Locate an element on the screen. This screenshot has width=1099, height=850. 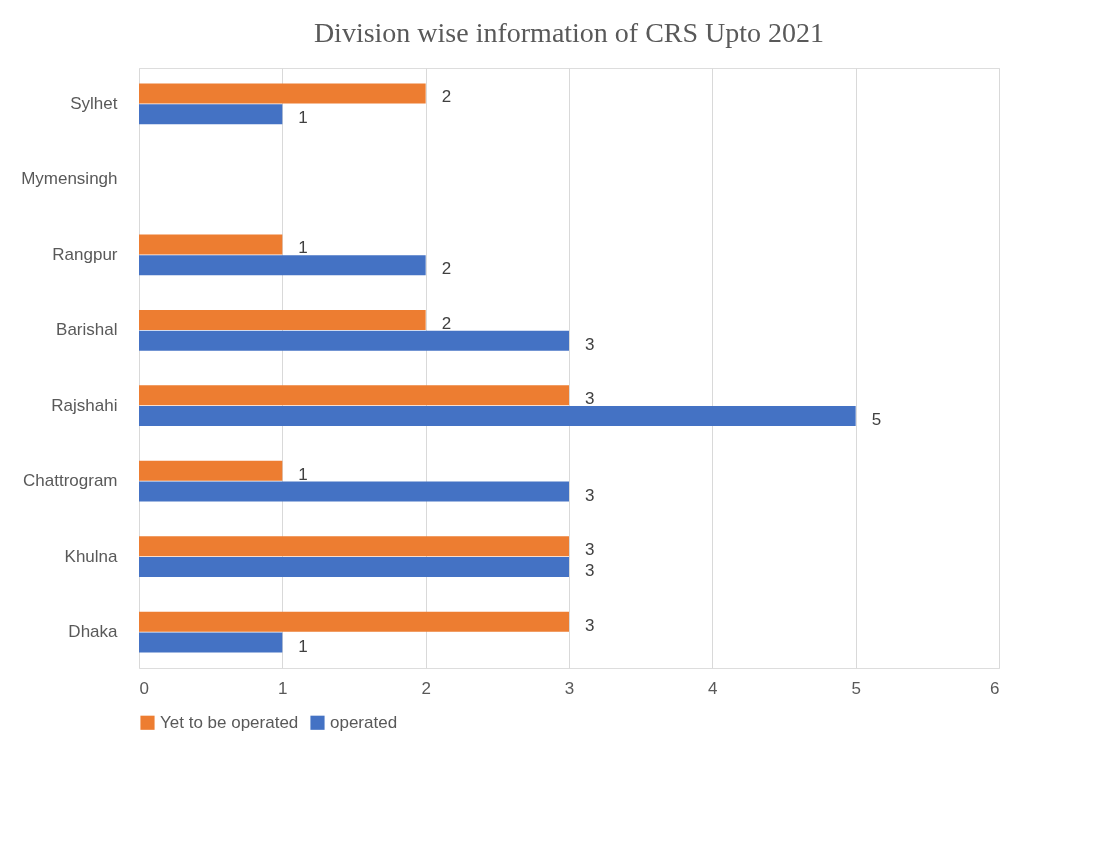
x-tick-label: 0 is located at coordinates (144, 688).